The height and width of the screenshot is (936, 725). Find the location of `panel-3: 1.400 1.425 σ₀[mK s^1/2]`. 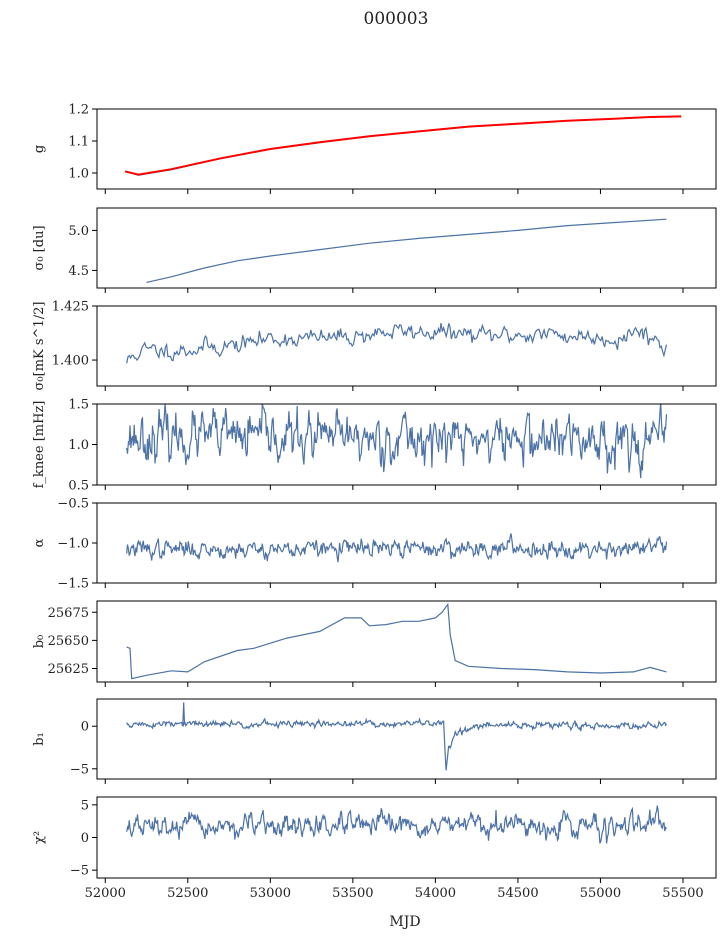

panel-3: 1.400 1.425 σ₀[mK s^1/2] is located at coordinates (374, 345).